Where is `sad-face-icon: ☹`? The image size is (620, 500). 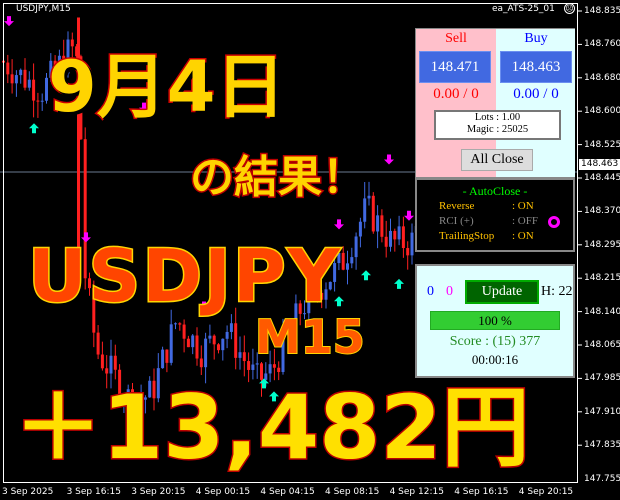 sad-face-icon: ☹ is located at coordinates (569, 8).